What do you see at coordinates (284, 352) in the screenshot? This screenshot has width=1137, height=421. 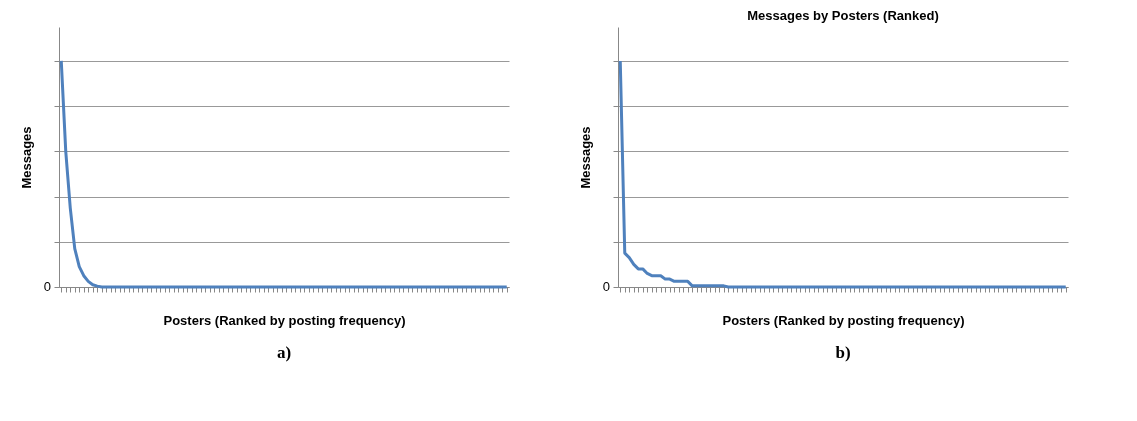 I see `text: a)` at bounding box center [284, 352].